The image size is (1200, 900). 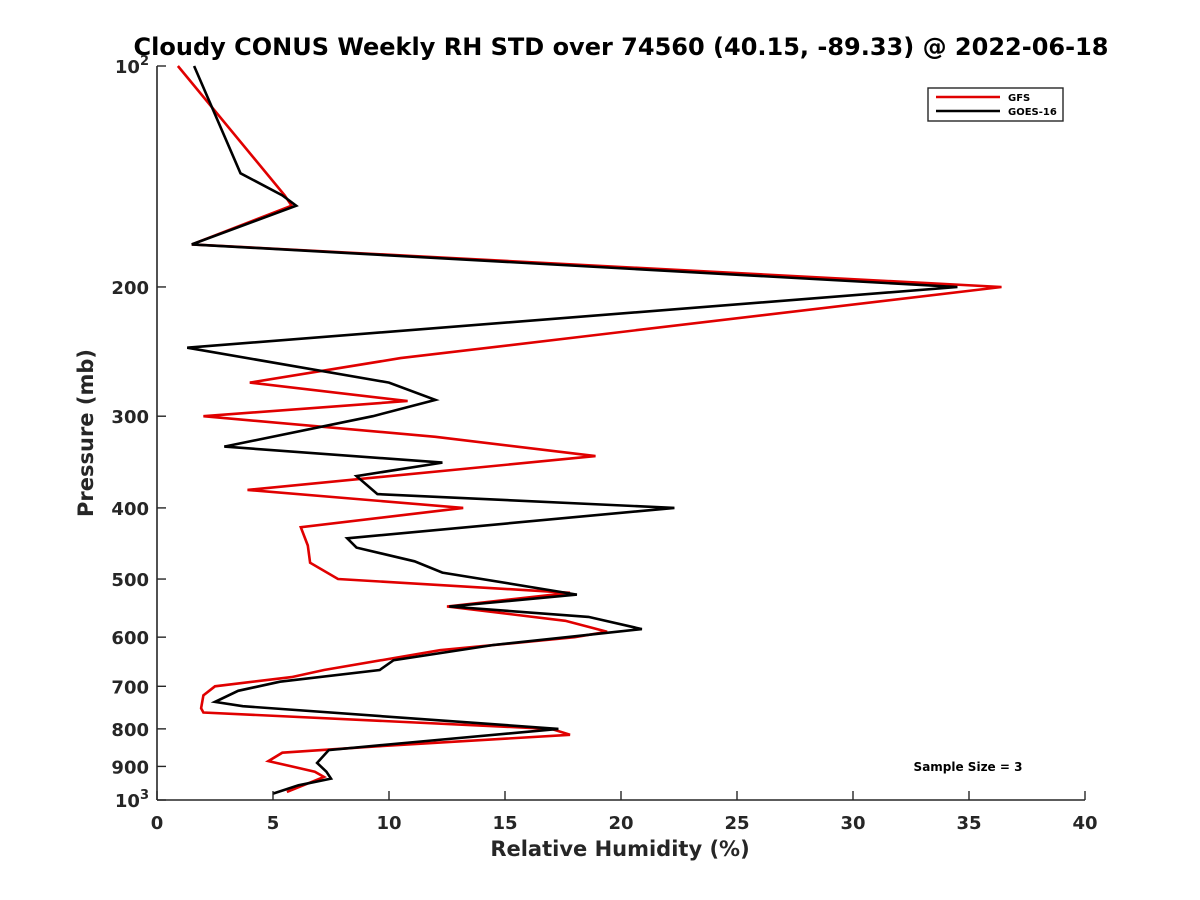 I want to click on x-tick-label: 25, so click(x=736, y=823).